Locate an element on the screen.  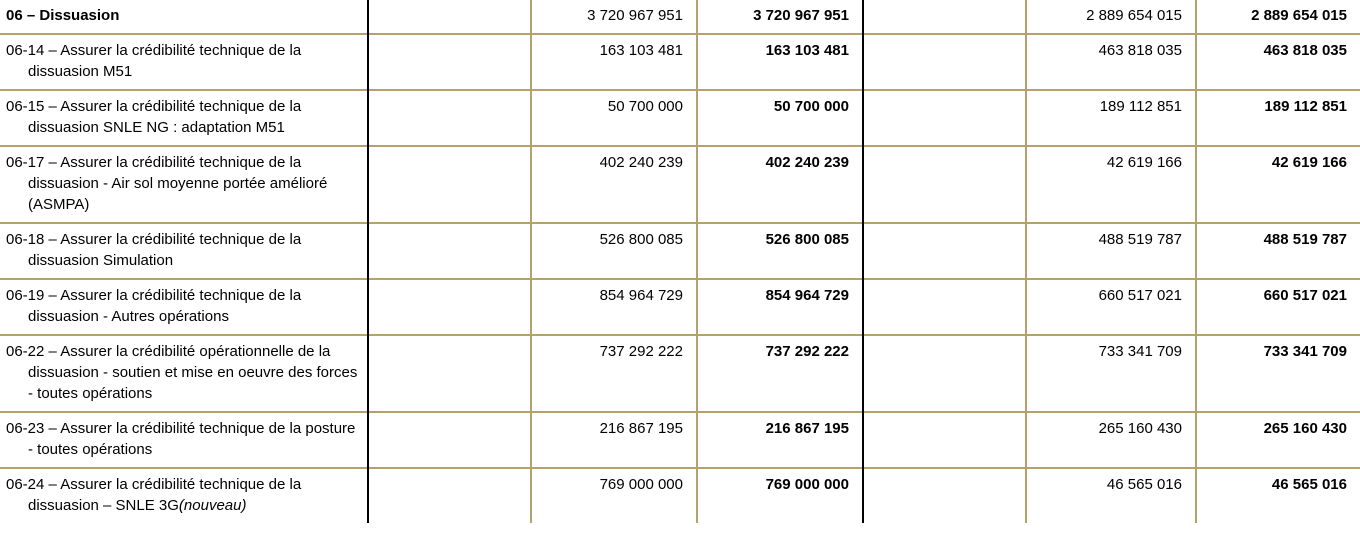
ae-value-cell: 163 103 481 is located at coordinates (614, 61).